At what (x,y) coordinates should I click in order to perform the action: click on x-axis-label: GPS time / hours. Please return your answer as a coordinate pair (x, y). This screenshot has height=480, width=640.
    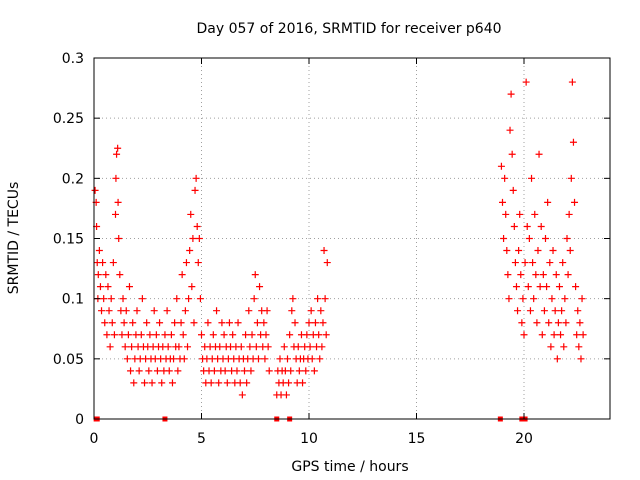
    Looking at the image, I should click on (349, 467).